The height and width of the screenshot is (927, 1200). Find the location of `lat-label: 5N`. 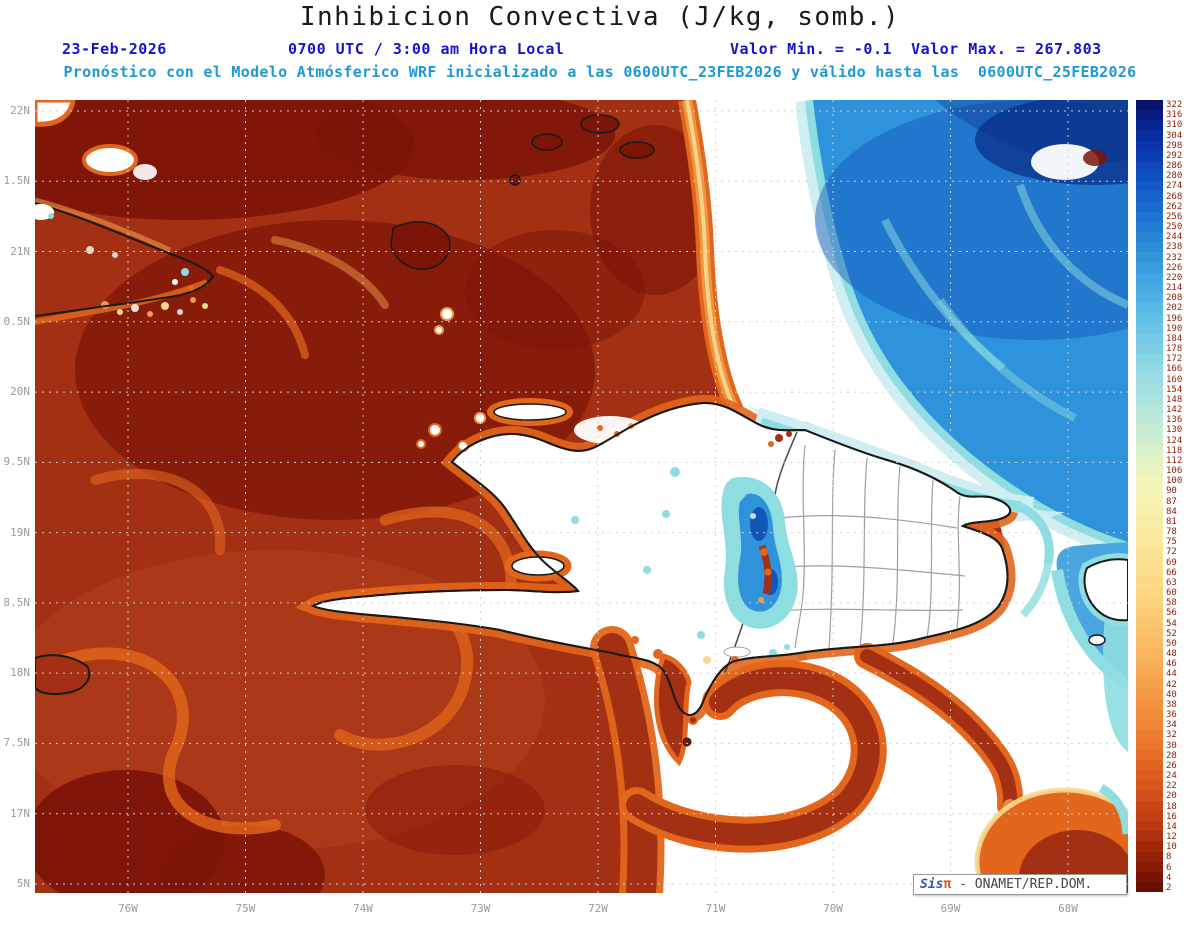

lat-label: 5N is located at coordinates (23, 883).